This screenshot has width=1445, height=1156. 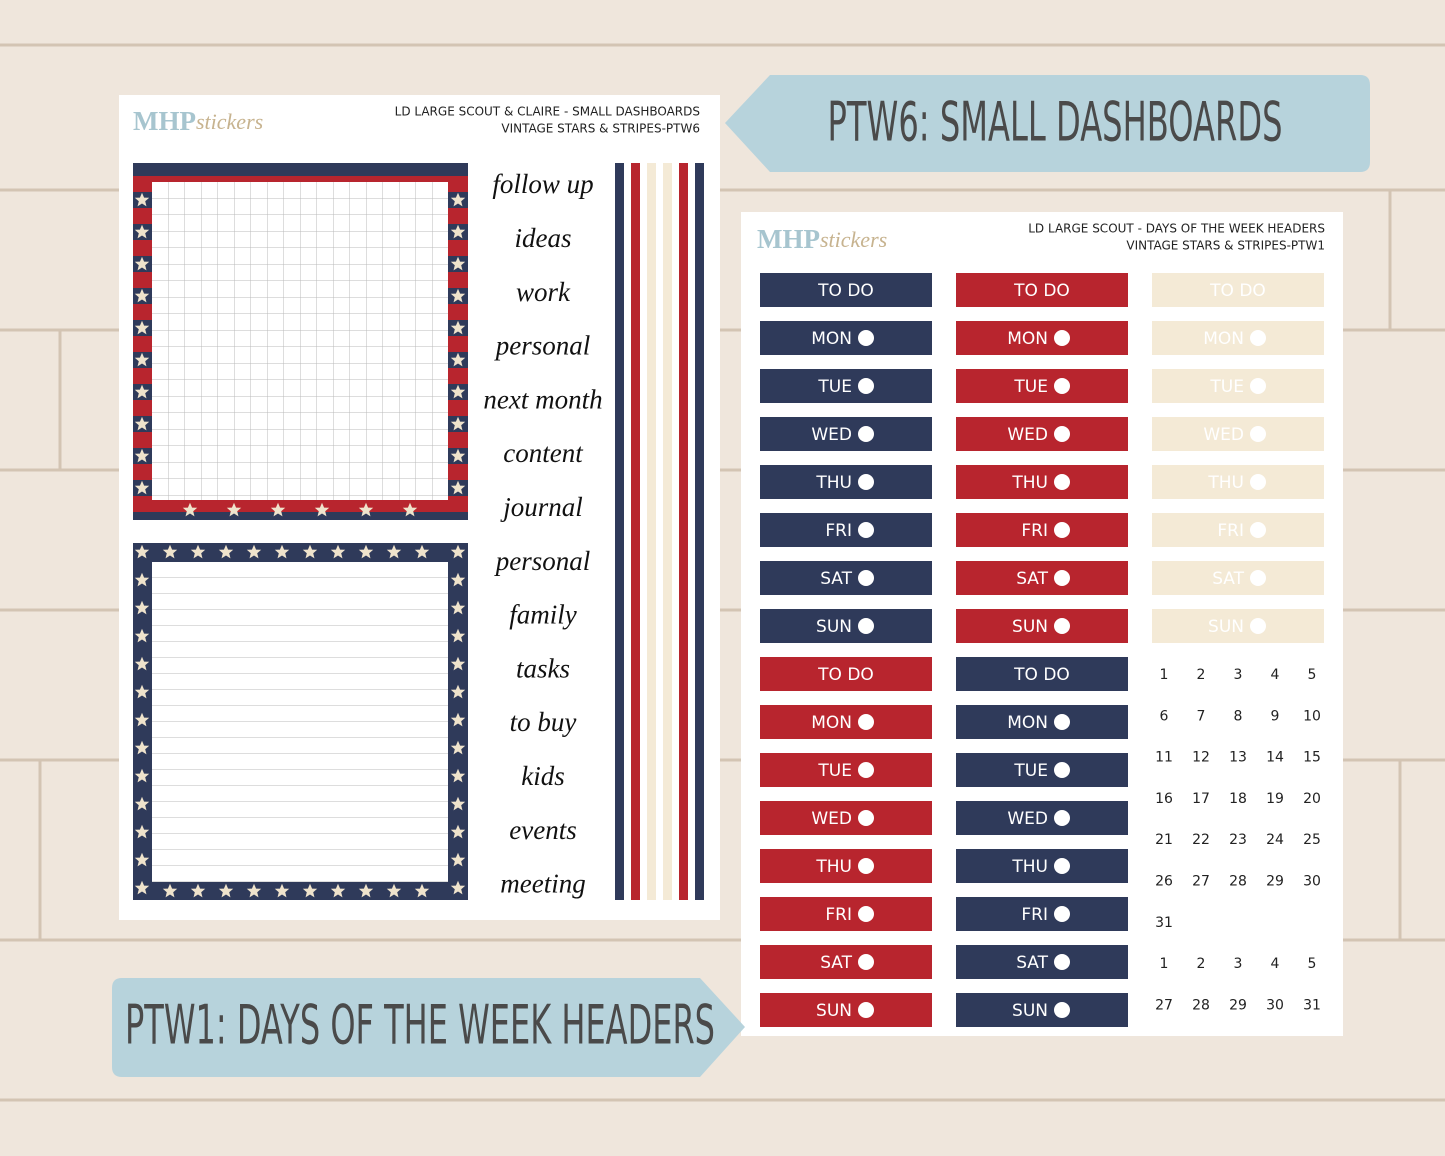 I want to click on date-number: 15, so click(x=1312, y=758).